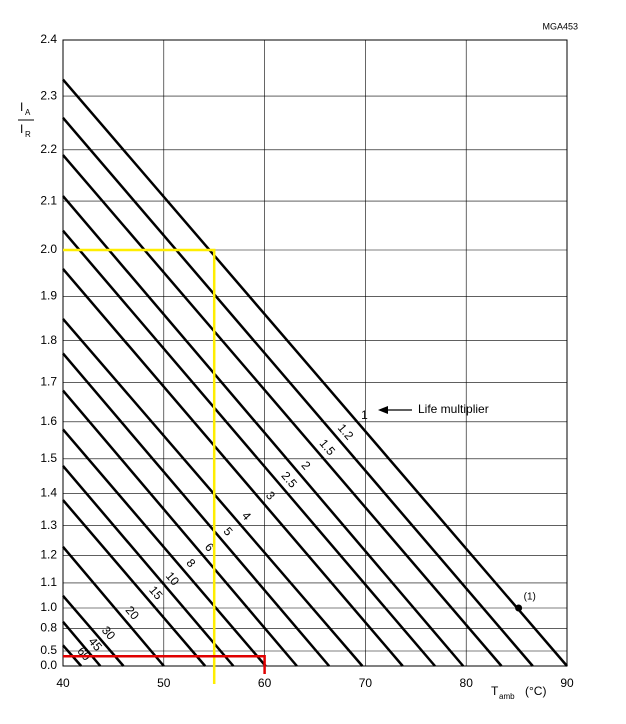  Describe the element at coordinates (305, 465) in the screenshot. I see `line-label: 2` at that location.